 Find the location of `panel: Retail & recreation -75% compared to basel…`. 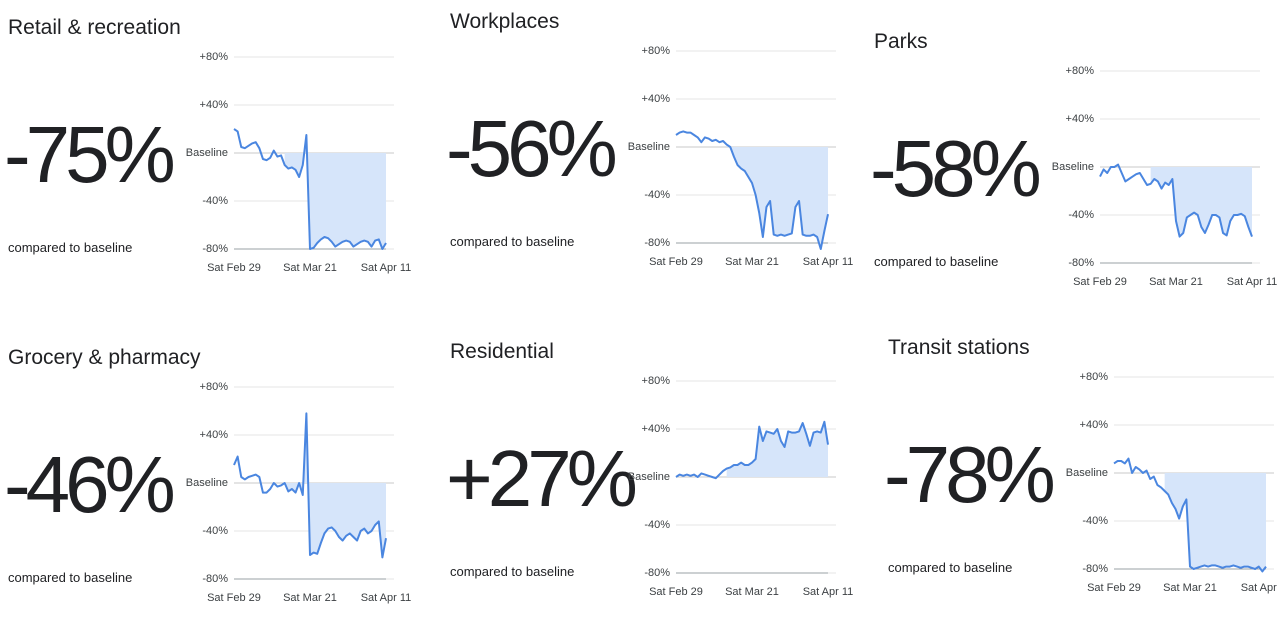

panel: Retail & recreation -75% compared to basel… is located at coordinates (207, 145).